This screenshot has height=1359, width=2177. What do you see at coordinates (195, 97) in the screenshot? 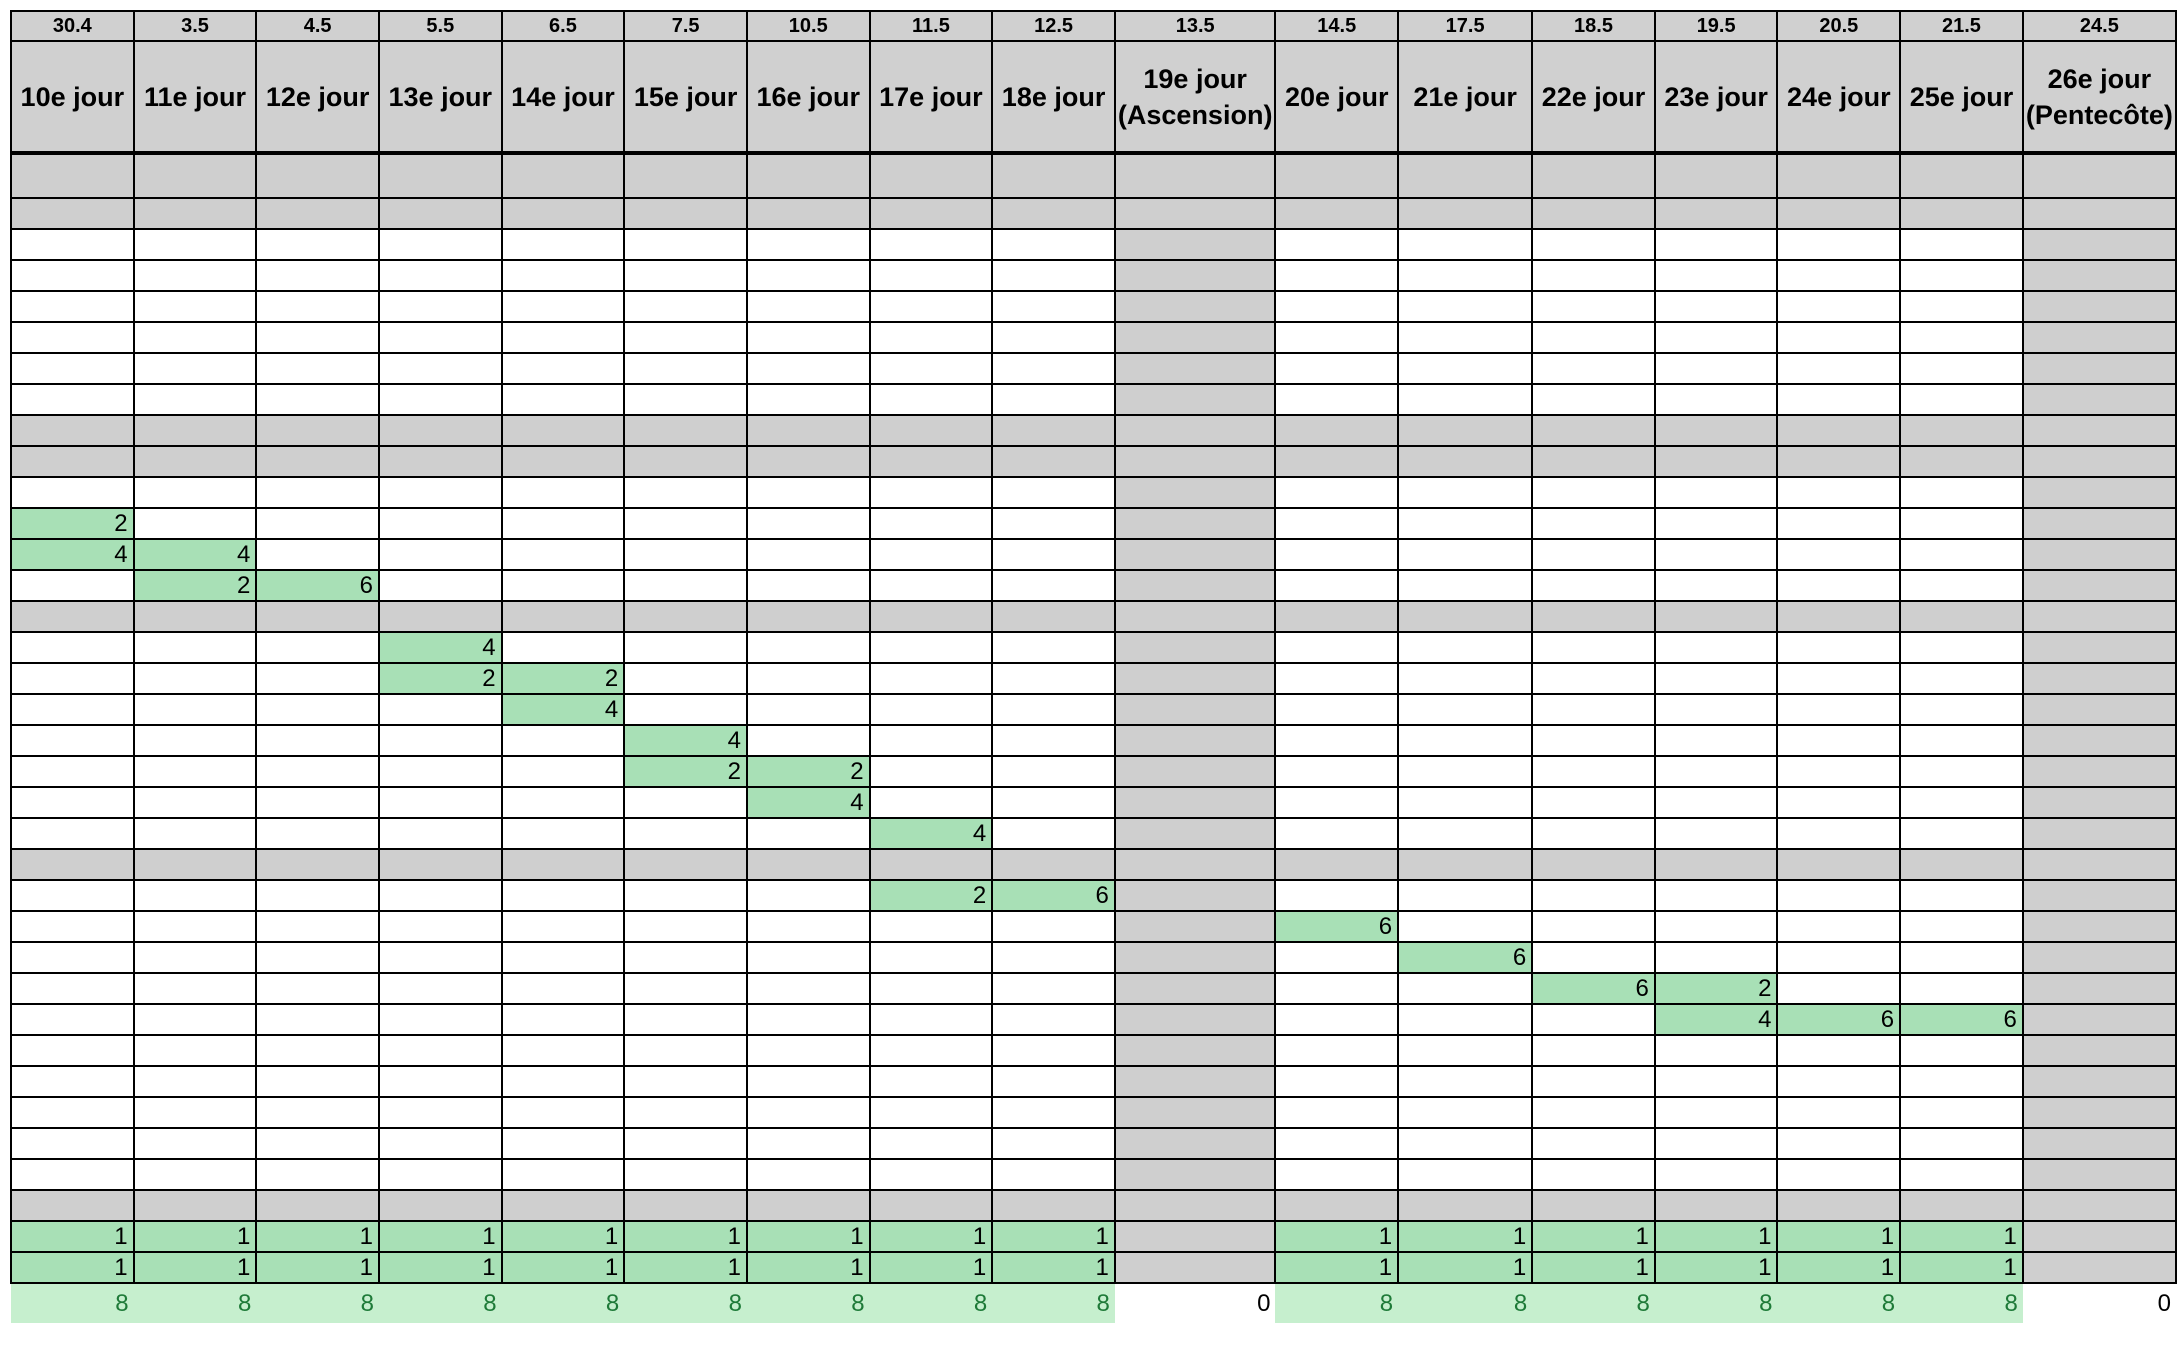
I see `day-header-cell: 11e jour` at bounding box center [195, 97].